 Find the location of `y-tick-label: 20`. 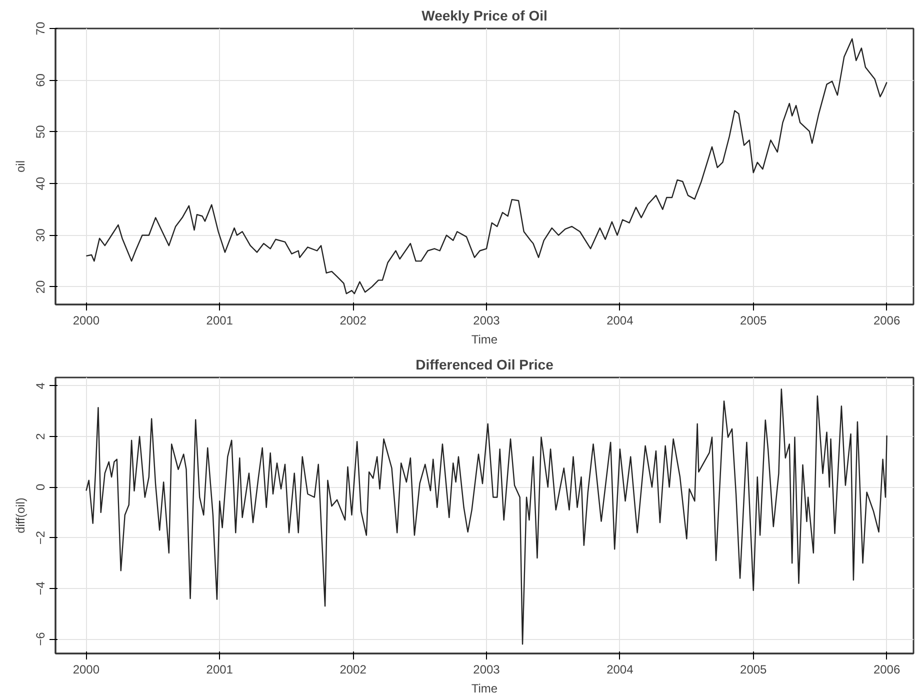

y-tick-label: 20 is located at coordinates (41, 287).